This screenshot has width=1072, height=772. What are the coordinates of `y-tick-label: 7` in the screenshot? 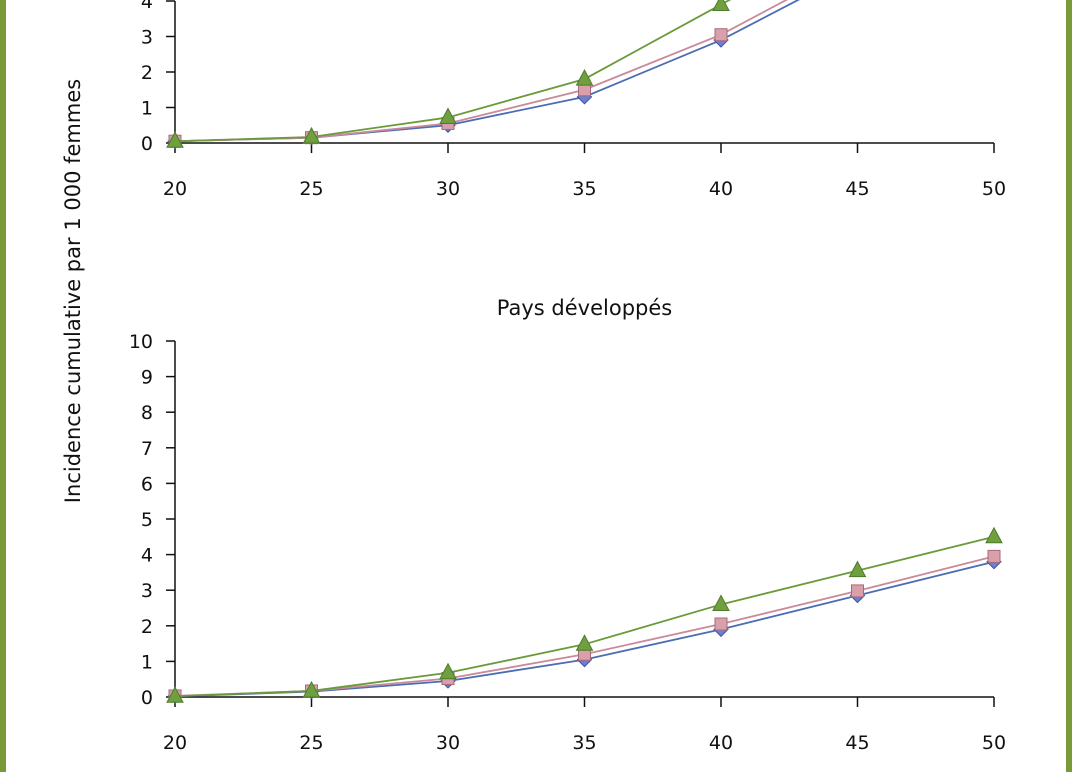 It's located at (147, 449).